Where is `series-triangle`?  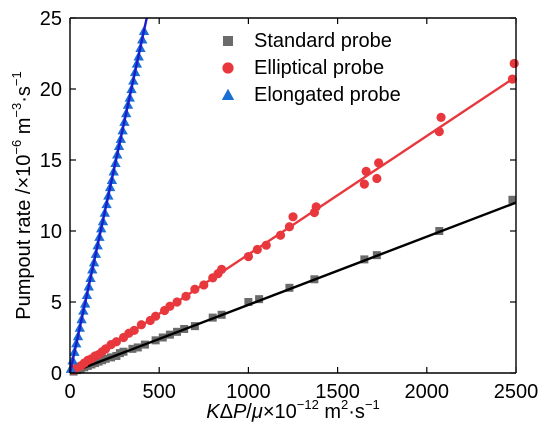 series-triangle is located at coordinates (107, 195).